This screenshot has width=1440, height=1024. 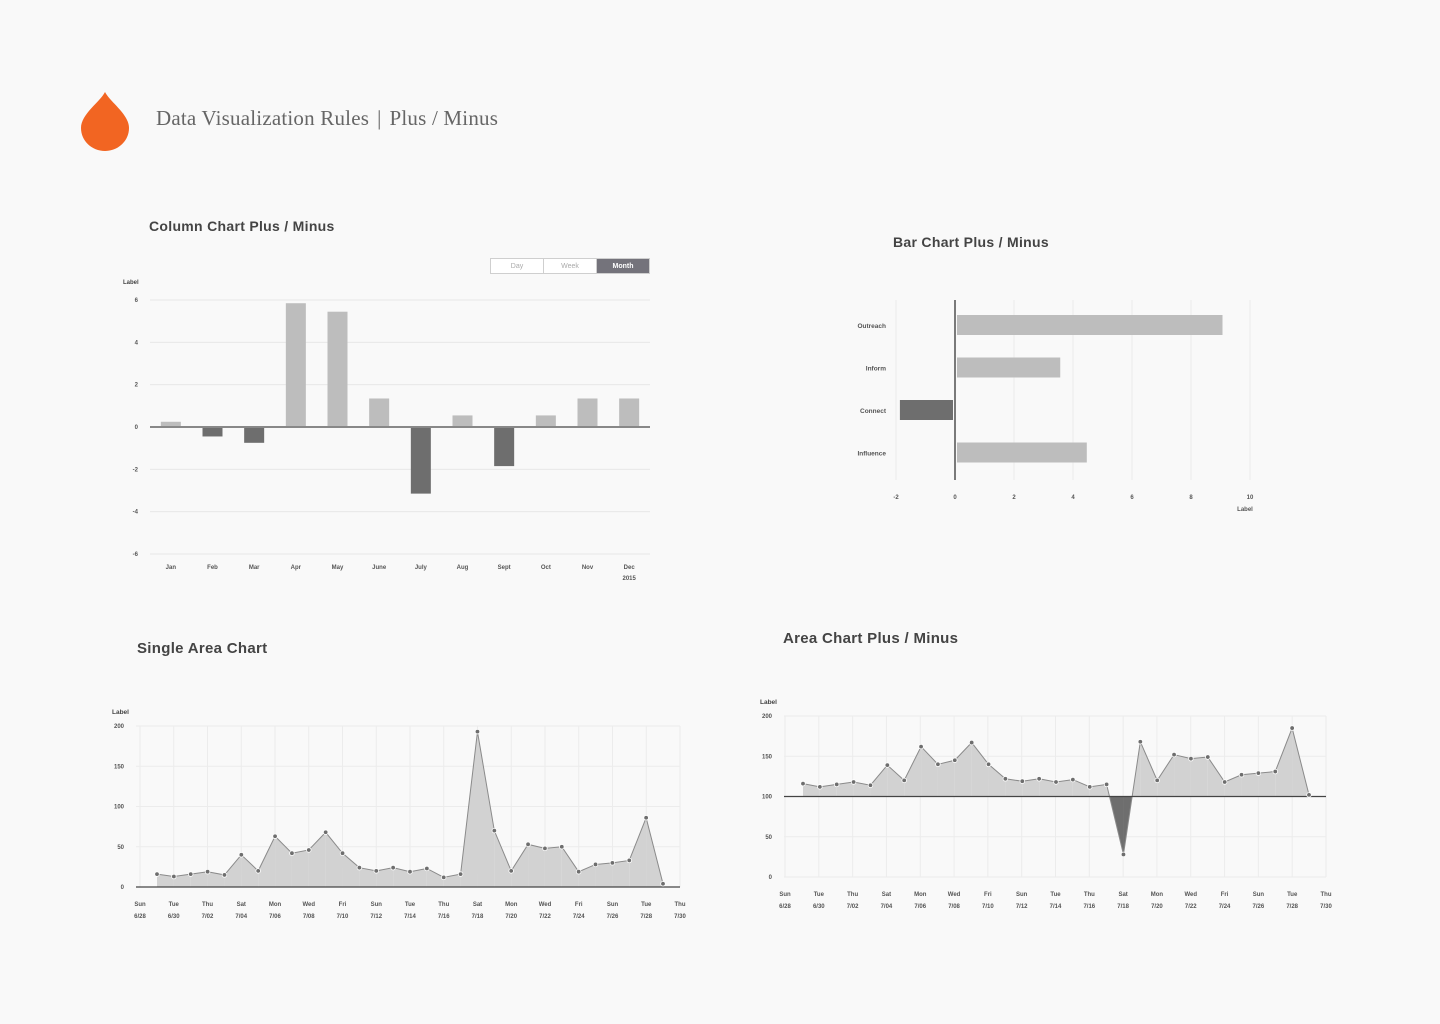 What do you see at coordinates (140, 917) in the screenshot?
I see `area-xtick-date: 6/28` at bounding box center [140, 917].